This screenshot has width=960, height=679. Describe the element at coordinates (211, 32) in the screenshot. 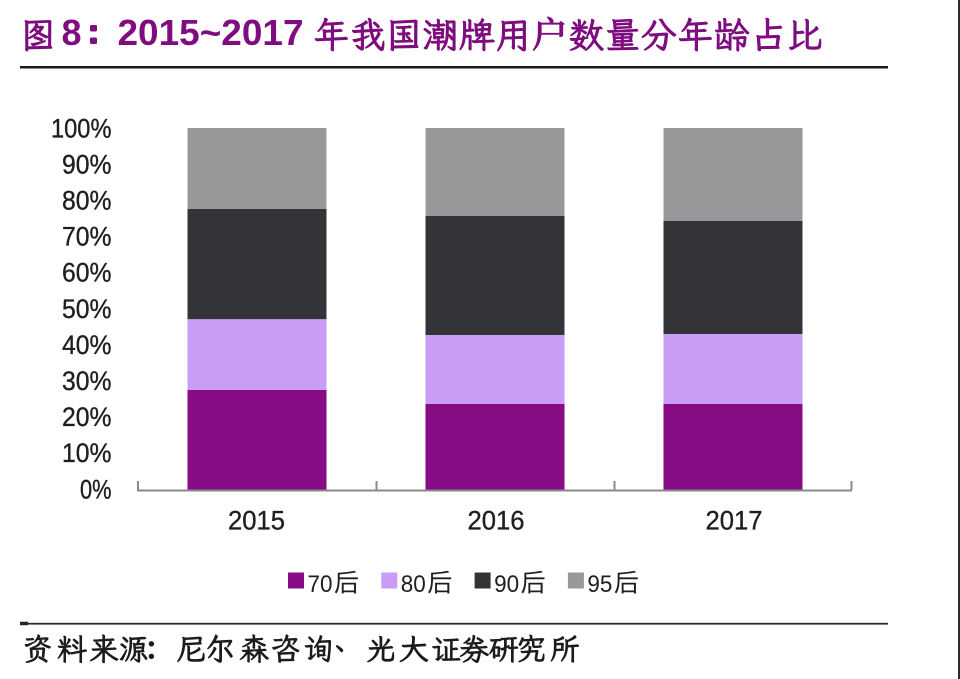

I see `svg-text: 2015~2017` at that location.